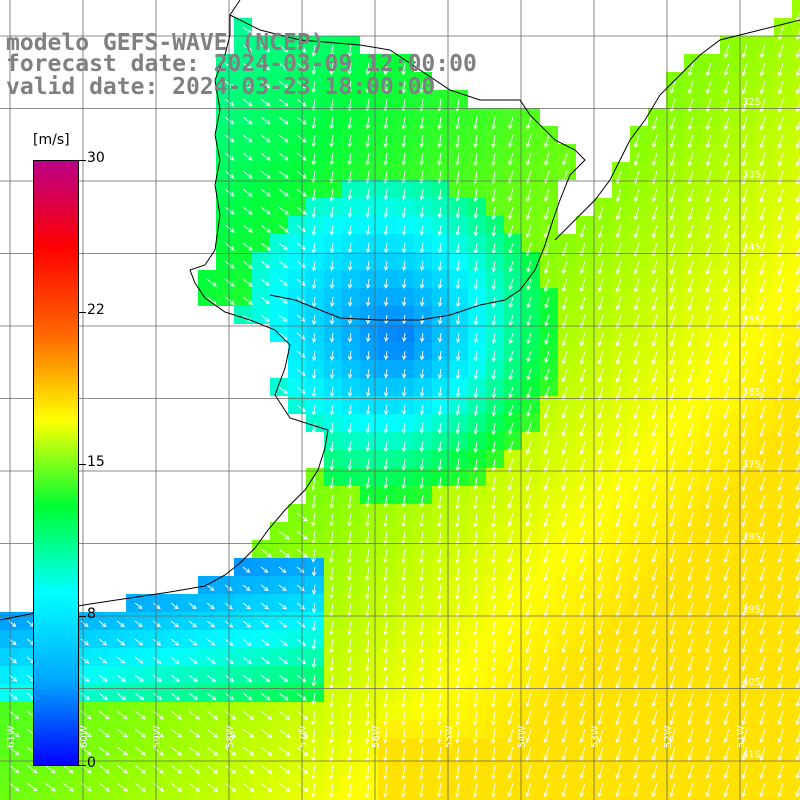 This screenshot has width=800, height=800. I want to click on latitude-label: 37S, so click(751, 465).